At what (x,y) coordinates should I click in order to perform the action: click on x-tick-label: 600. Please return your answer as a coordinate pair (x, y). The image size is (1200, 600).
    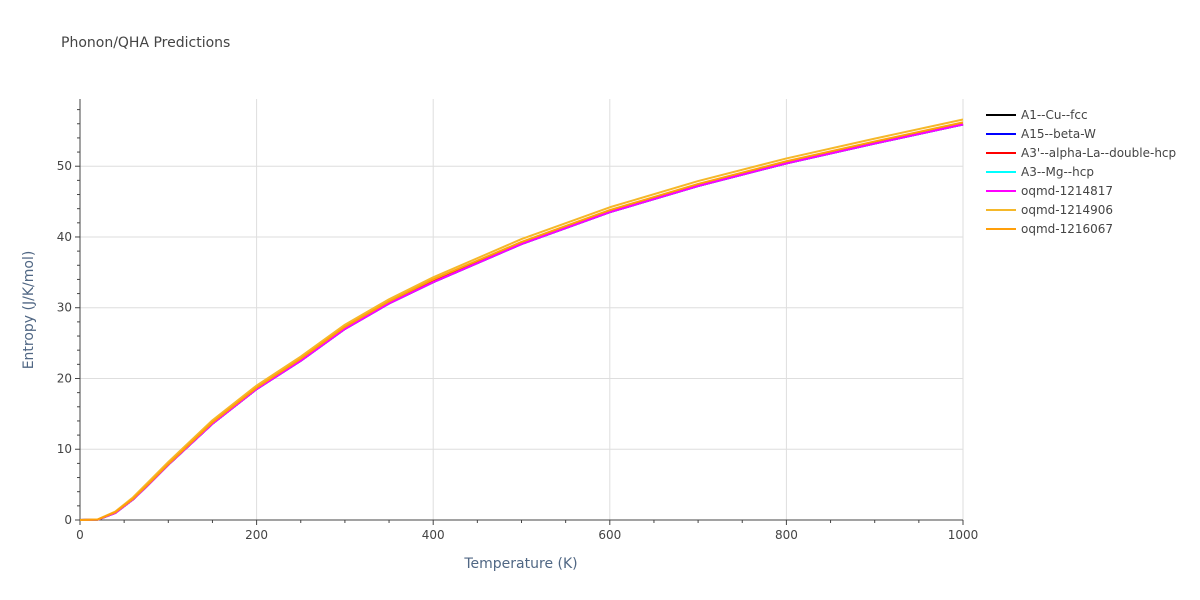
    Looking at the image, I should click on (609, 535).